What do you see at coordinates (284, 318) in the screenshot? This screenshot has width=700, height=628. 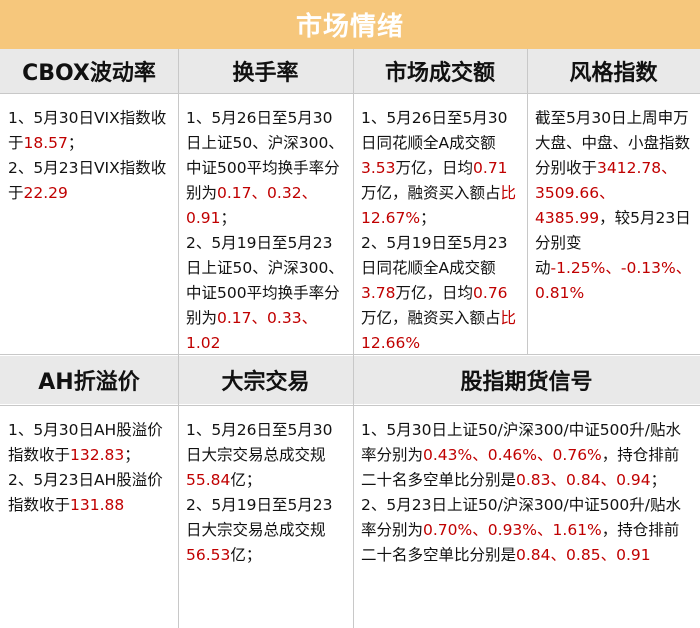 I see `turnover-value: 0.33` at bounding box center [284, 318].